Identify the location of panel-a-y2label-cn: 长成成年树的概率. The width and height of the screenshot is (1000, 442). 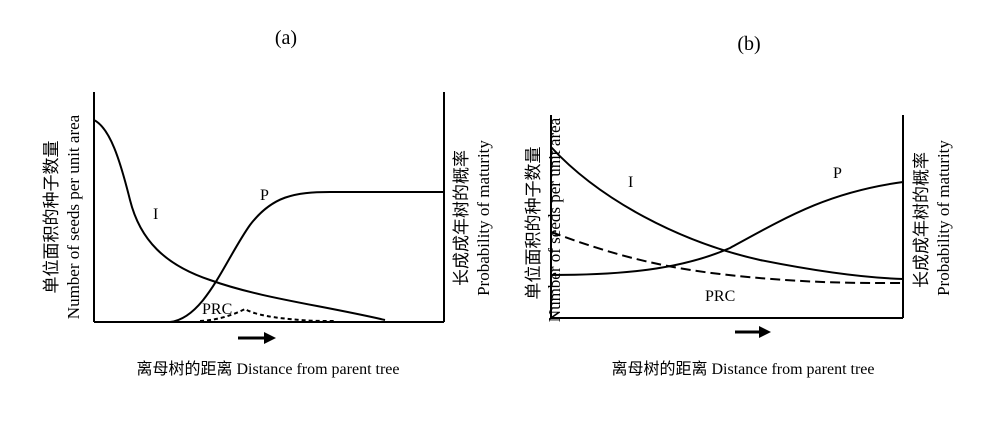
(461, 218).